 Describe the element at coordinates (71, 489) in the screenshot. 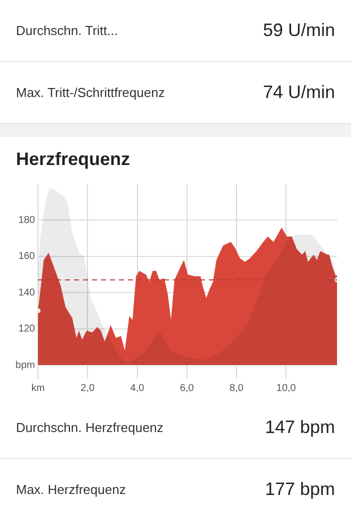

I see `text: Max. Herzfrequenz` at that location.